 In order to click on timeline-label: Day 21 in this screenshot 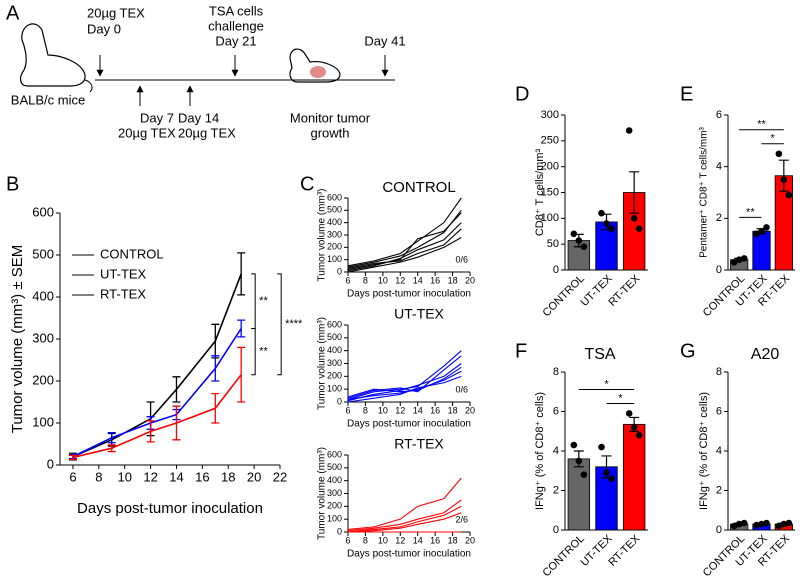, I will do `click(235, 40)`.